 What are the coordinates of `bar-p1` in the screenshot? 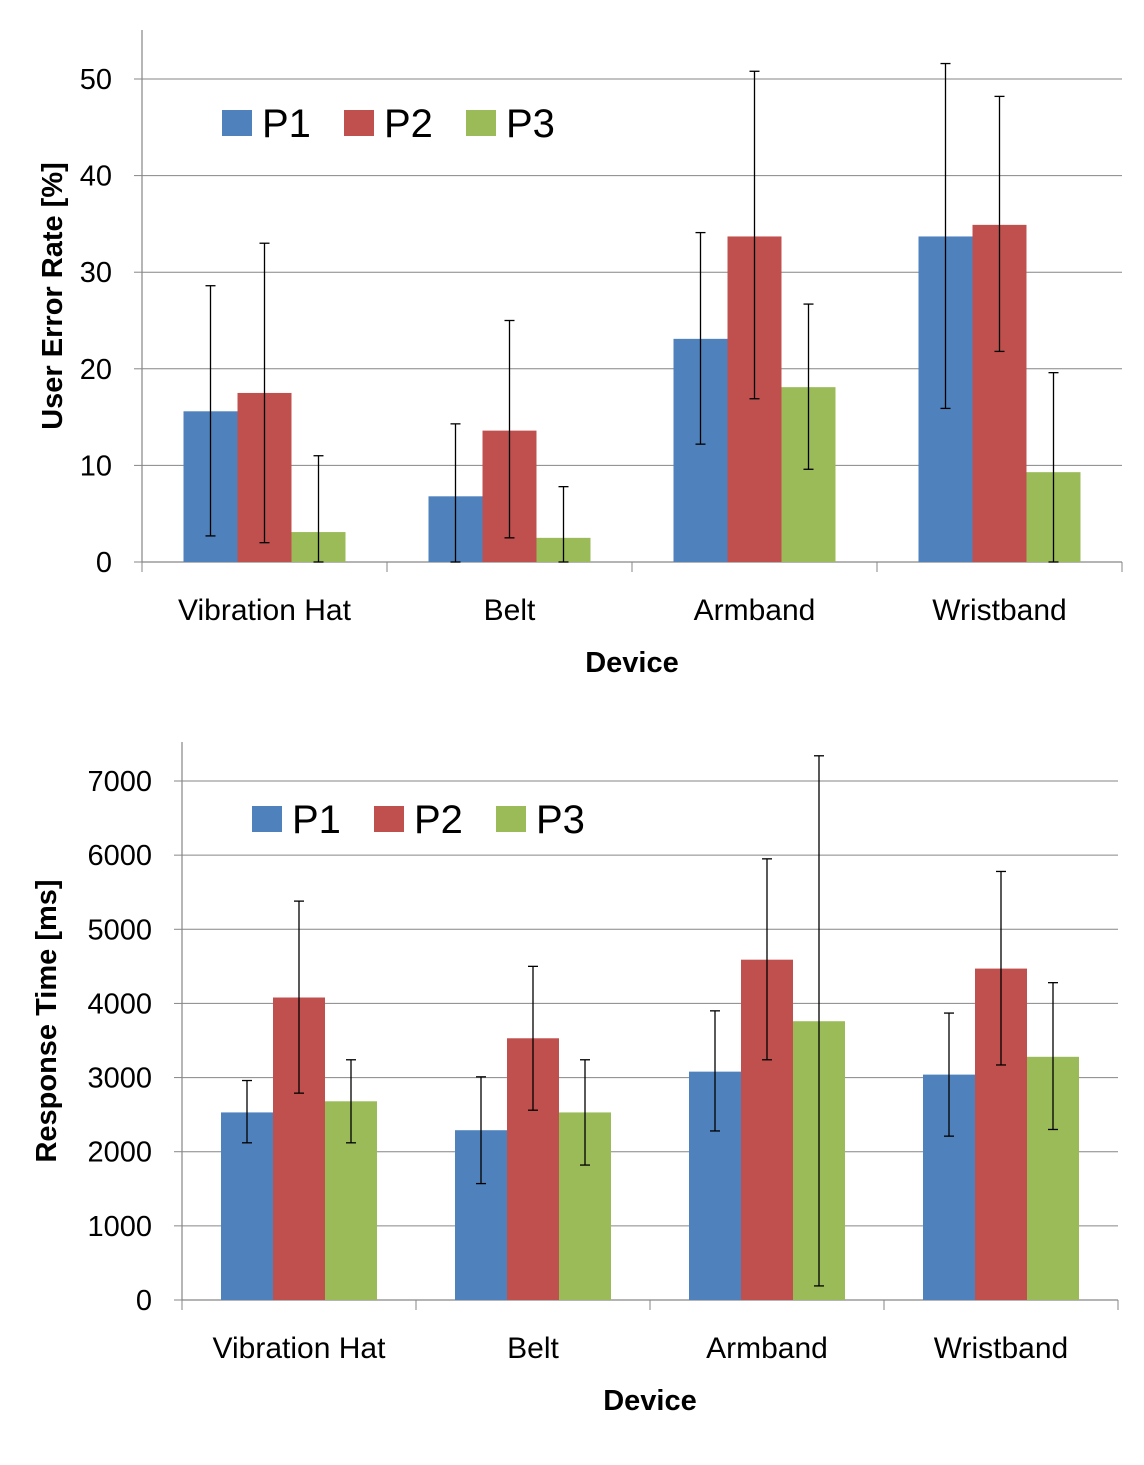 It's located at (247, 1206).